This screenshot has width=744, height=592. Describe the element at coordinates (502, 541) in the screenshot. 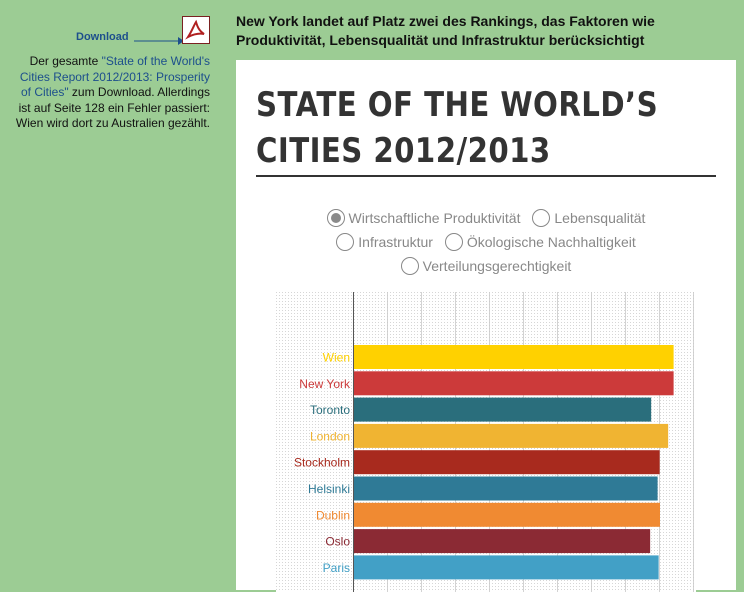

I see `bar-oslo` at that location.